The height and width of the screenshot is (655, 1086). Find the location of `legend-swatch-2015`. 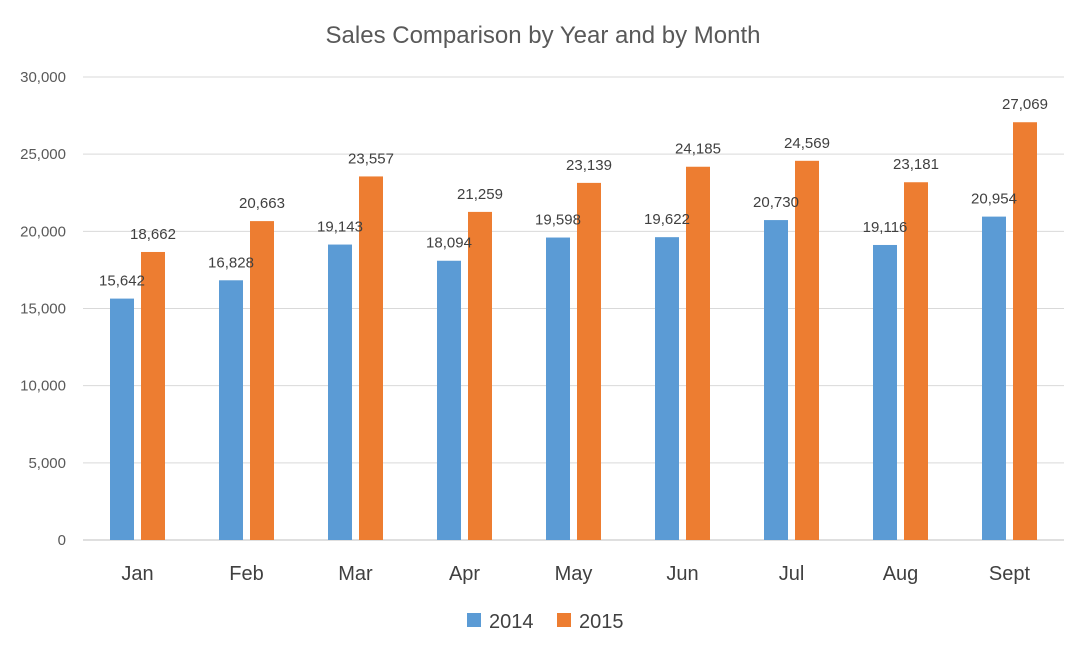

legend-swatch-2015 is located at coordinates (564, 620).